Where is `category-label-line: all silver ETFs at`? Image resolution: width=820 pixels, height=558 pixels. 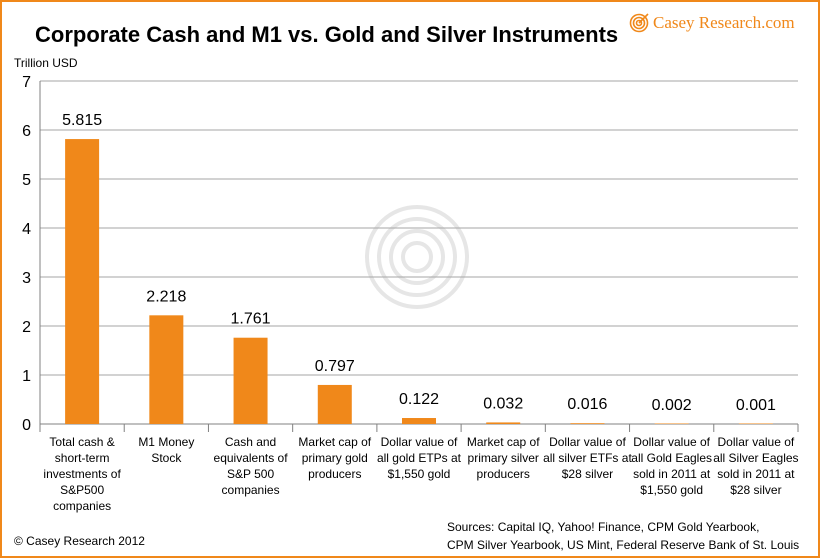
category-label-line: all silver ETFs at is located at coordinates (587, 458).